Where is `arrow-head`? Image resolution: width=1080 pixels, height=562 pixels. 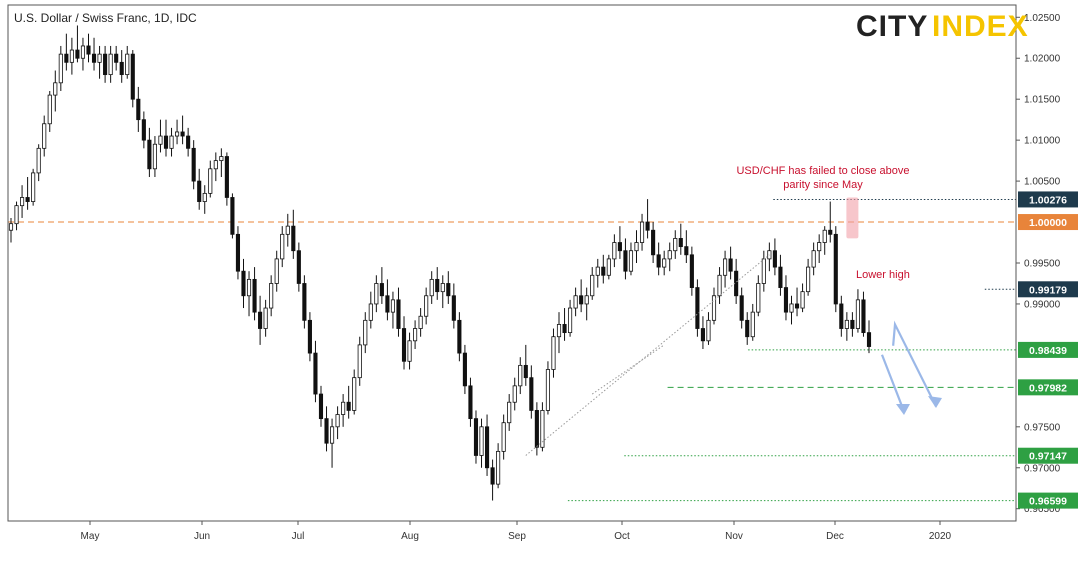
arrow-head is located at coordinates (903, 409).